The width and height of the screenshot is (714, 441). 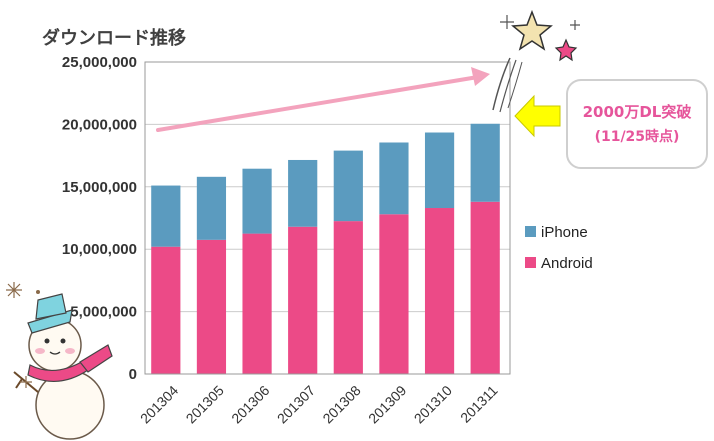 I want to click on y-tick-label: 20,000,000, so click(x=99, y=124).